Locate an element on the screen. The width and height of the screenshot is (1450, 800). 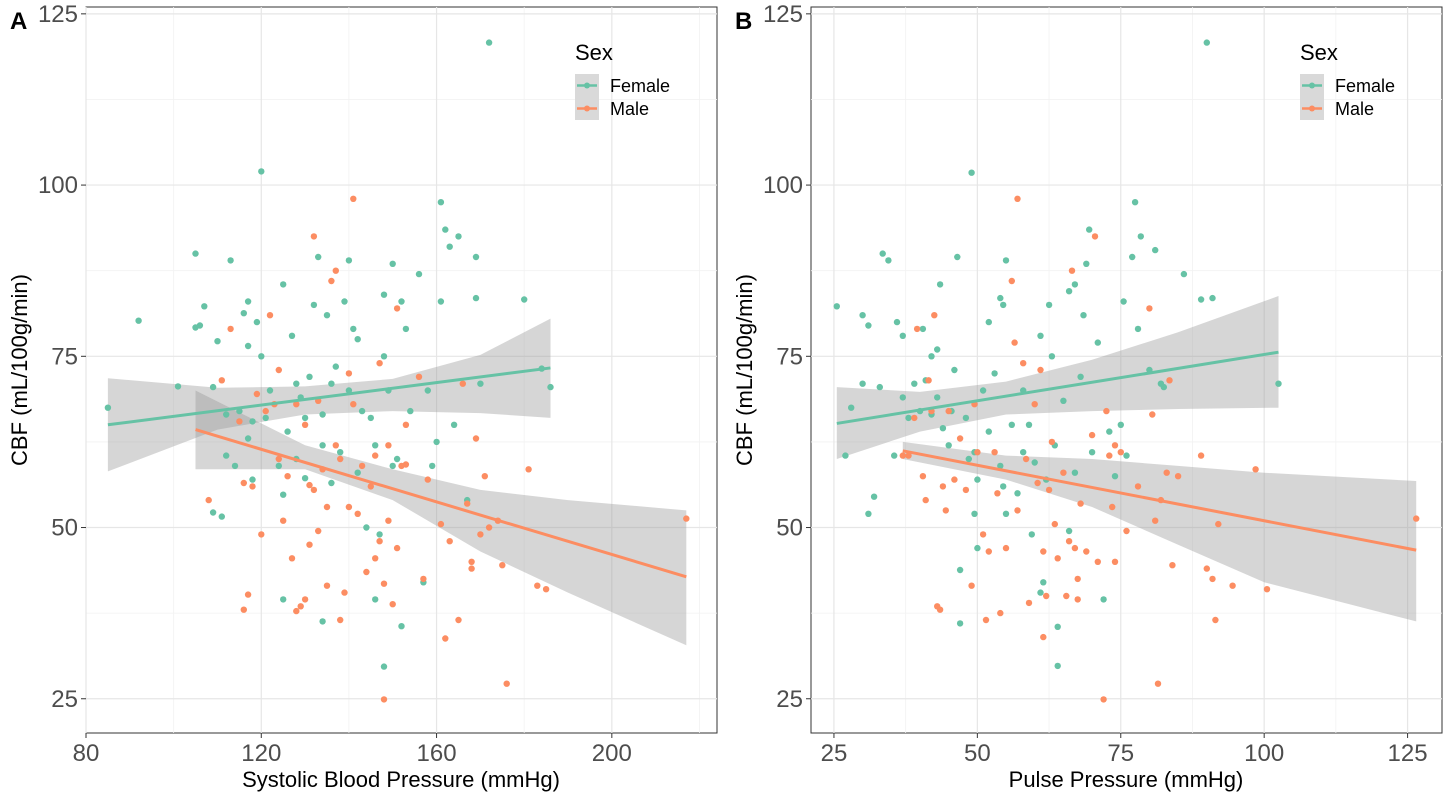
panel-b-x-axis-title: Pulse Pressure (mmHg) is located at coordinates (1126, 779).